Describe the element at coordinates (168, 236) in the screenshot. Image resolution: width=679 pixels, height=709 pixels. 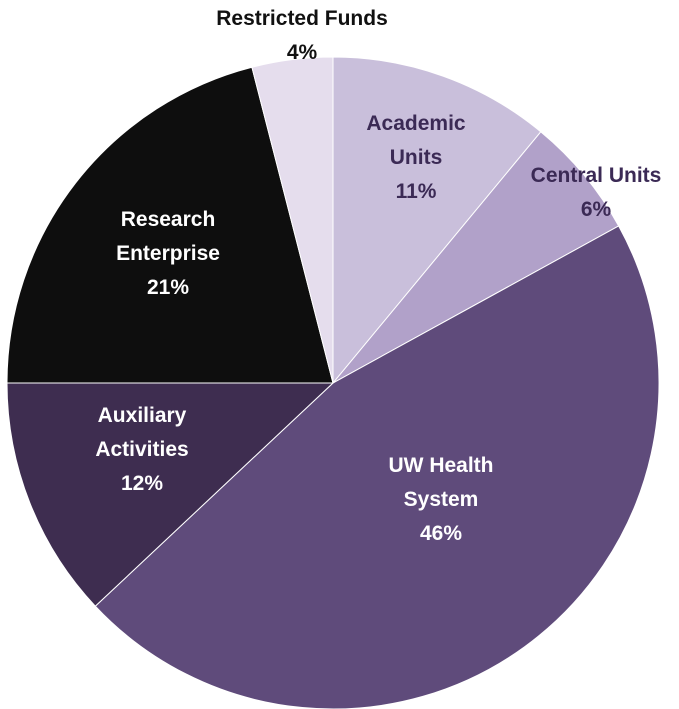
I see `category-label: Research Enterprise` at that location.